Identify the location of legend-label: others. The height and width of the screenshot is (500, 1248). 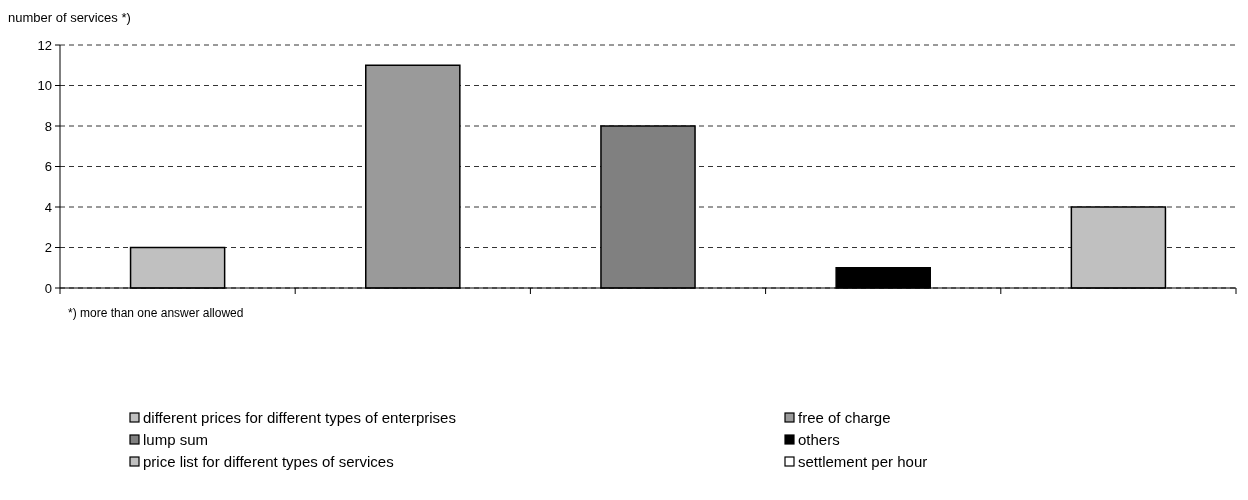
(819, 440).